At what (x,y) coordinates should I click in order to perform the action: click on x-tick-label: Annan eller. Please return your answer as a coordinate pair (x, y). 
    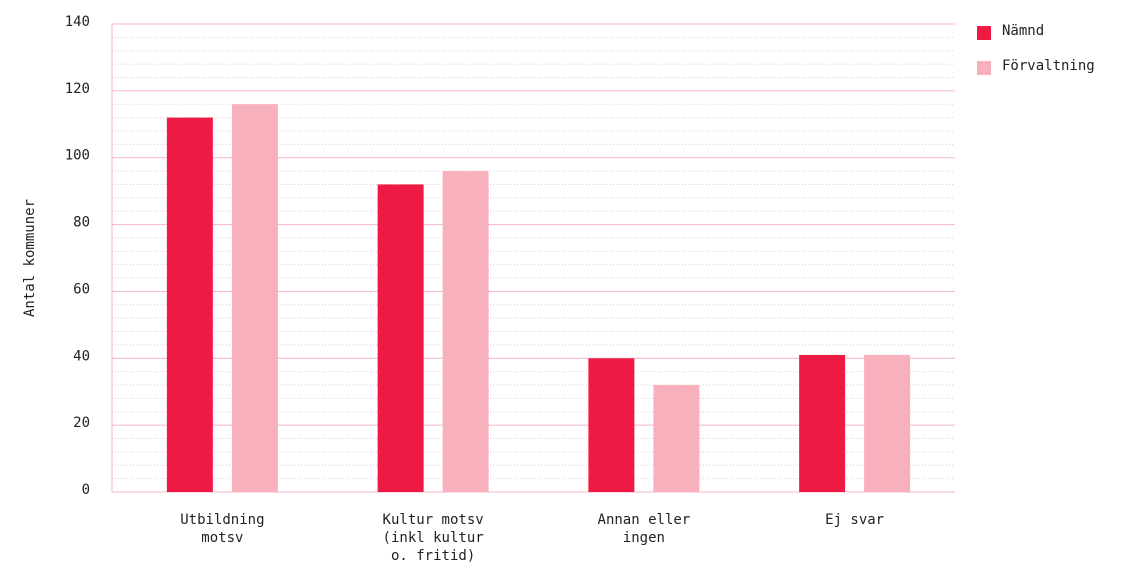
    Looking at the image, I should click on (644, 520).